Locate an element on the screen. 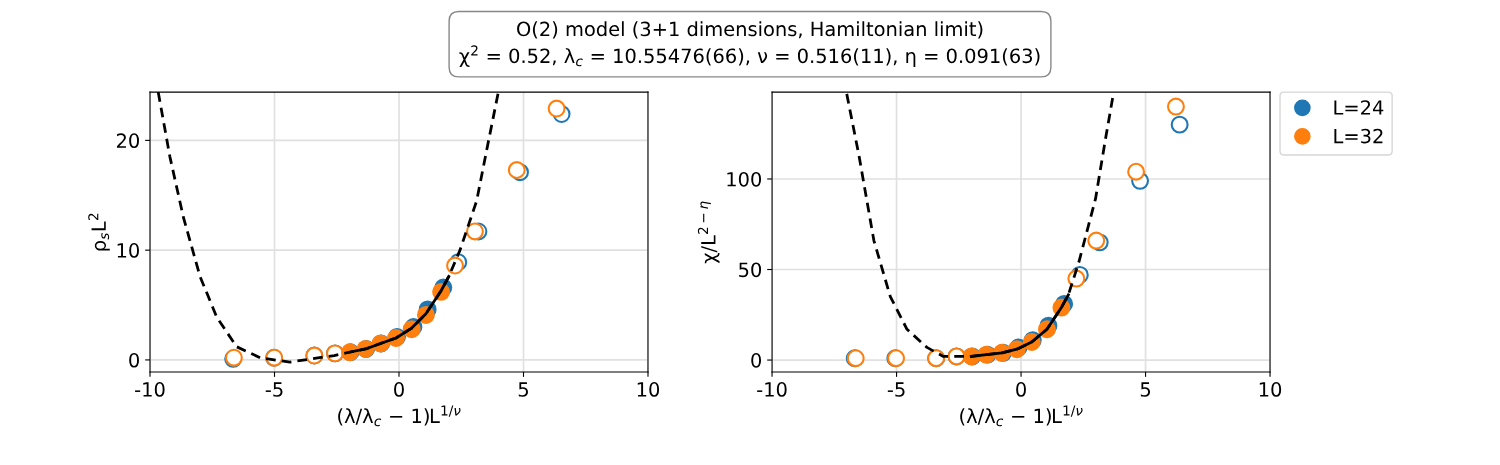 The height and width of the screenshot is (465, 1500). legend-label: L=32 is located at coordinates (1358, 136).